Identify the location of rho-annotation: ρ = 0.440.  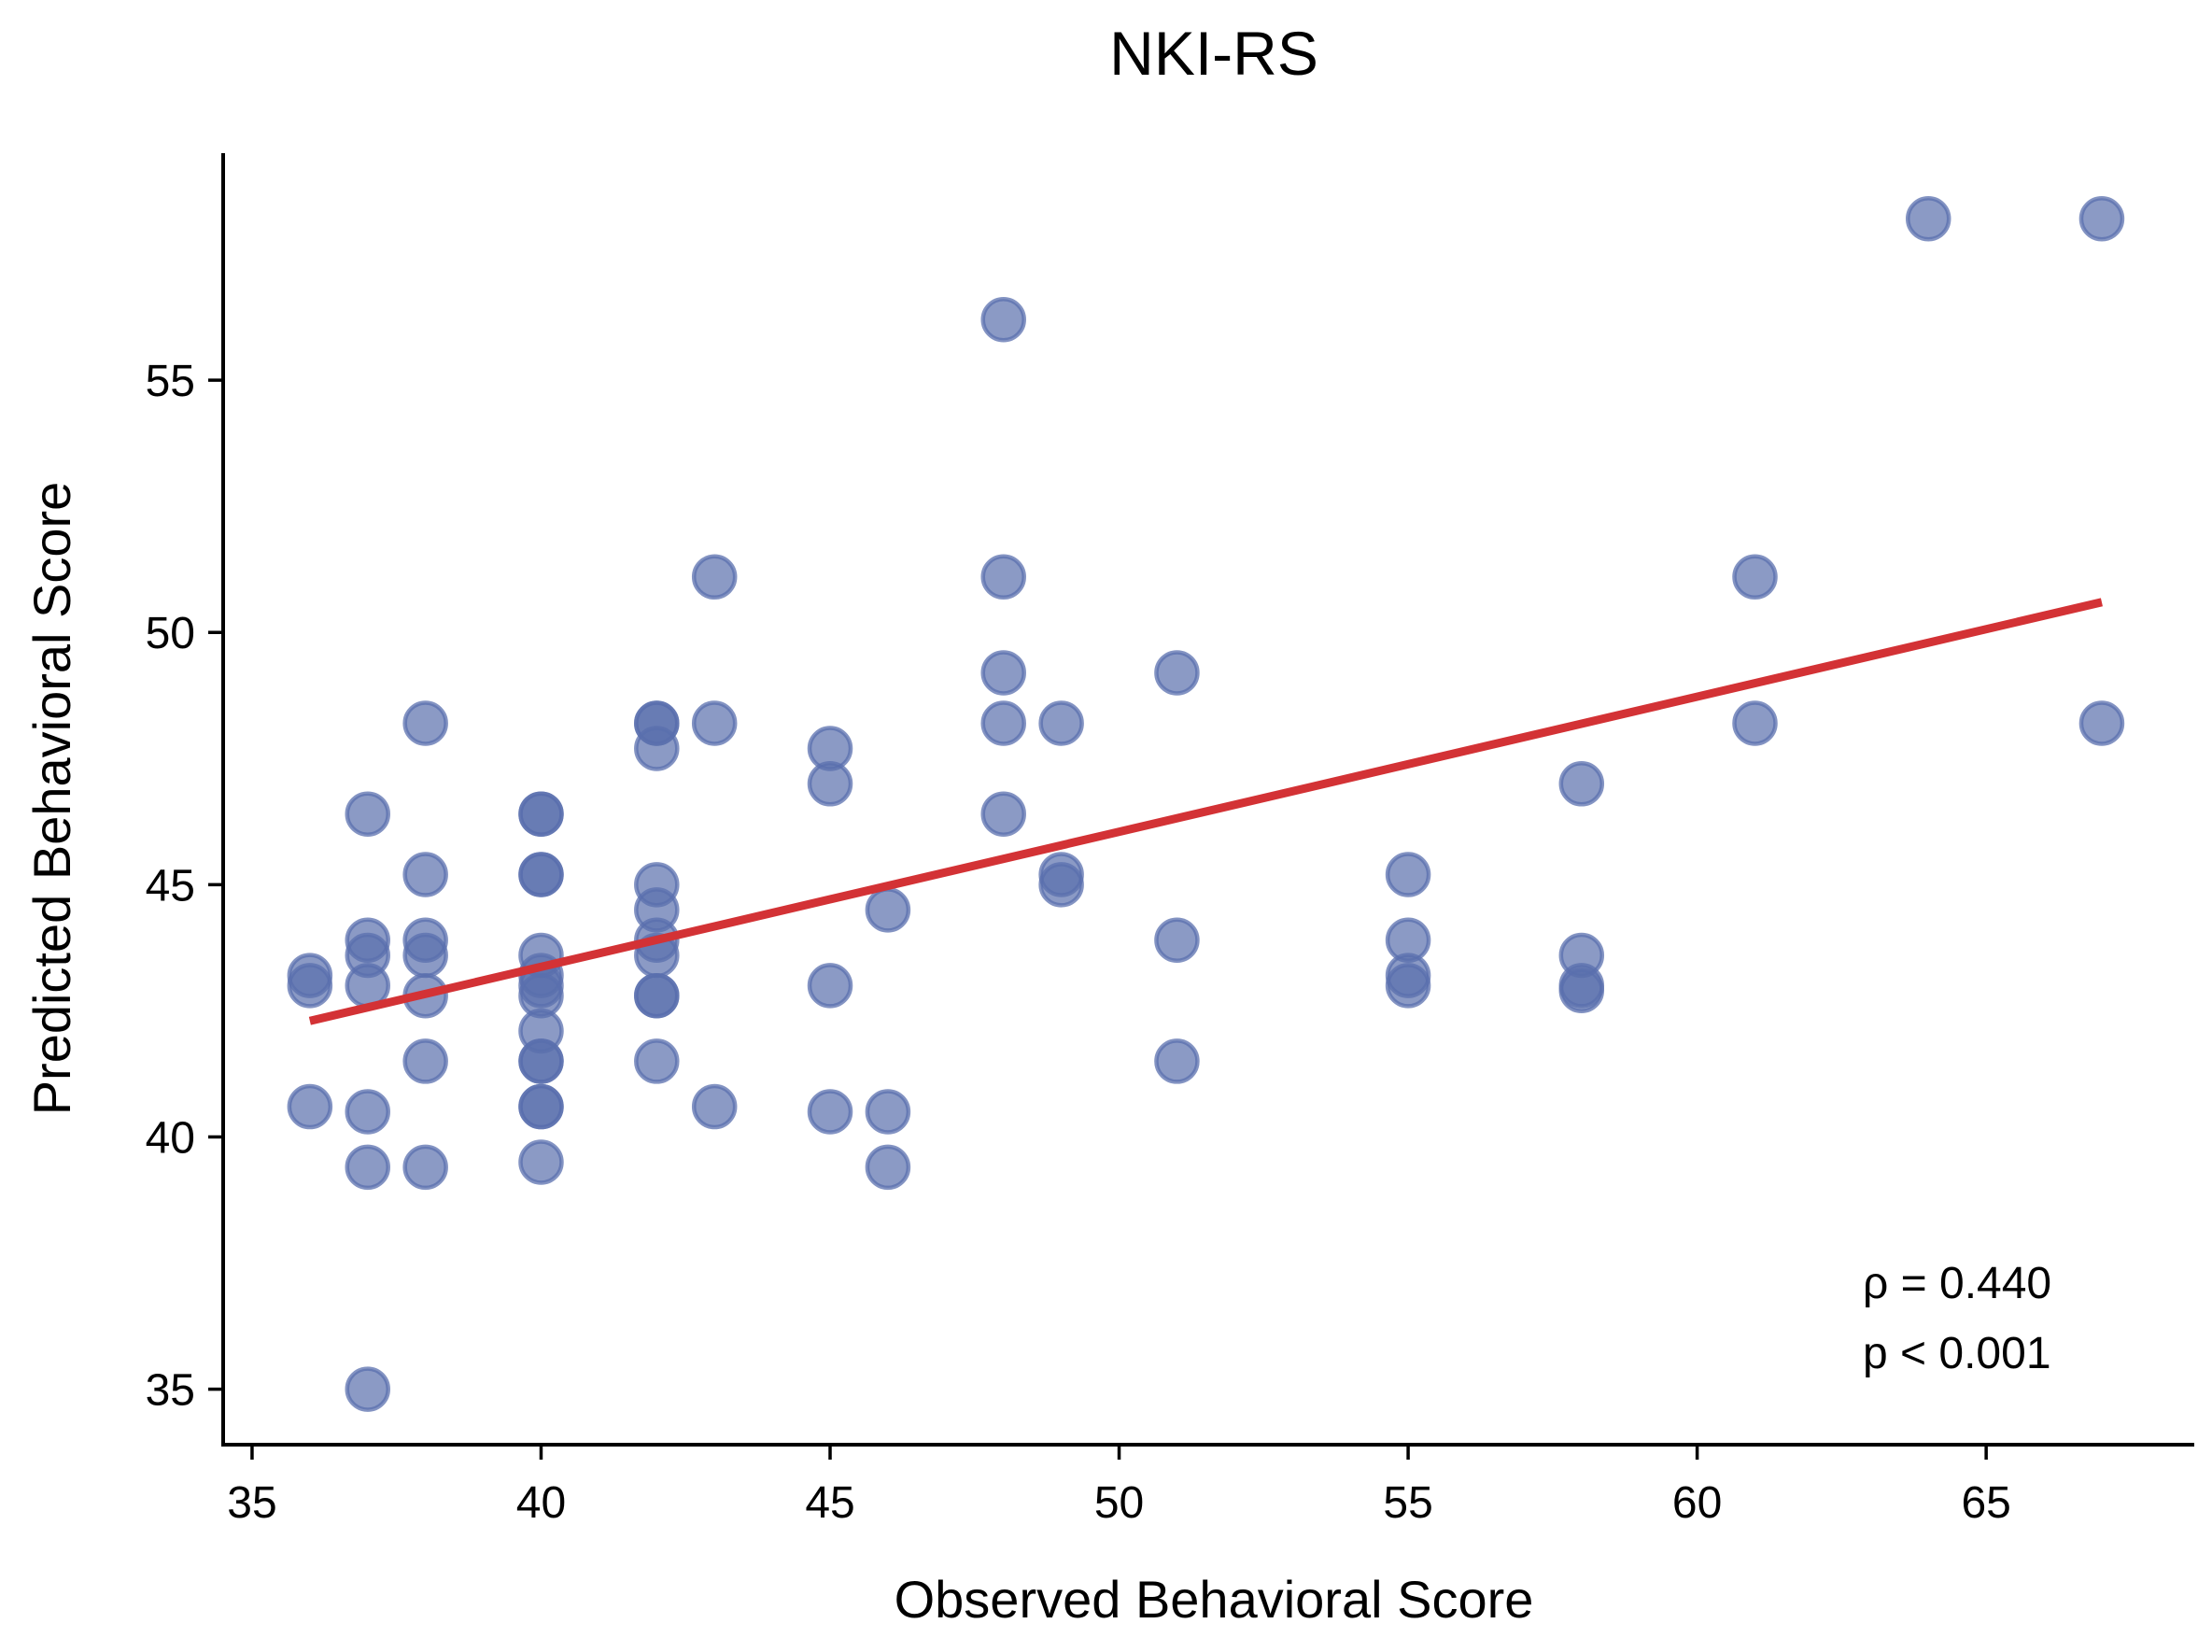
(1957, 1283).